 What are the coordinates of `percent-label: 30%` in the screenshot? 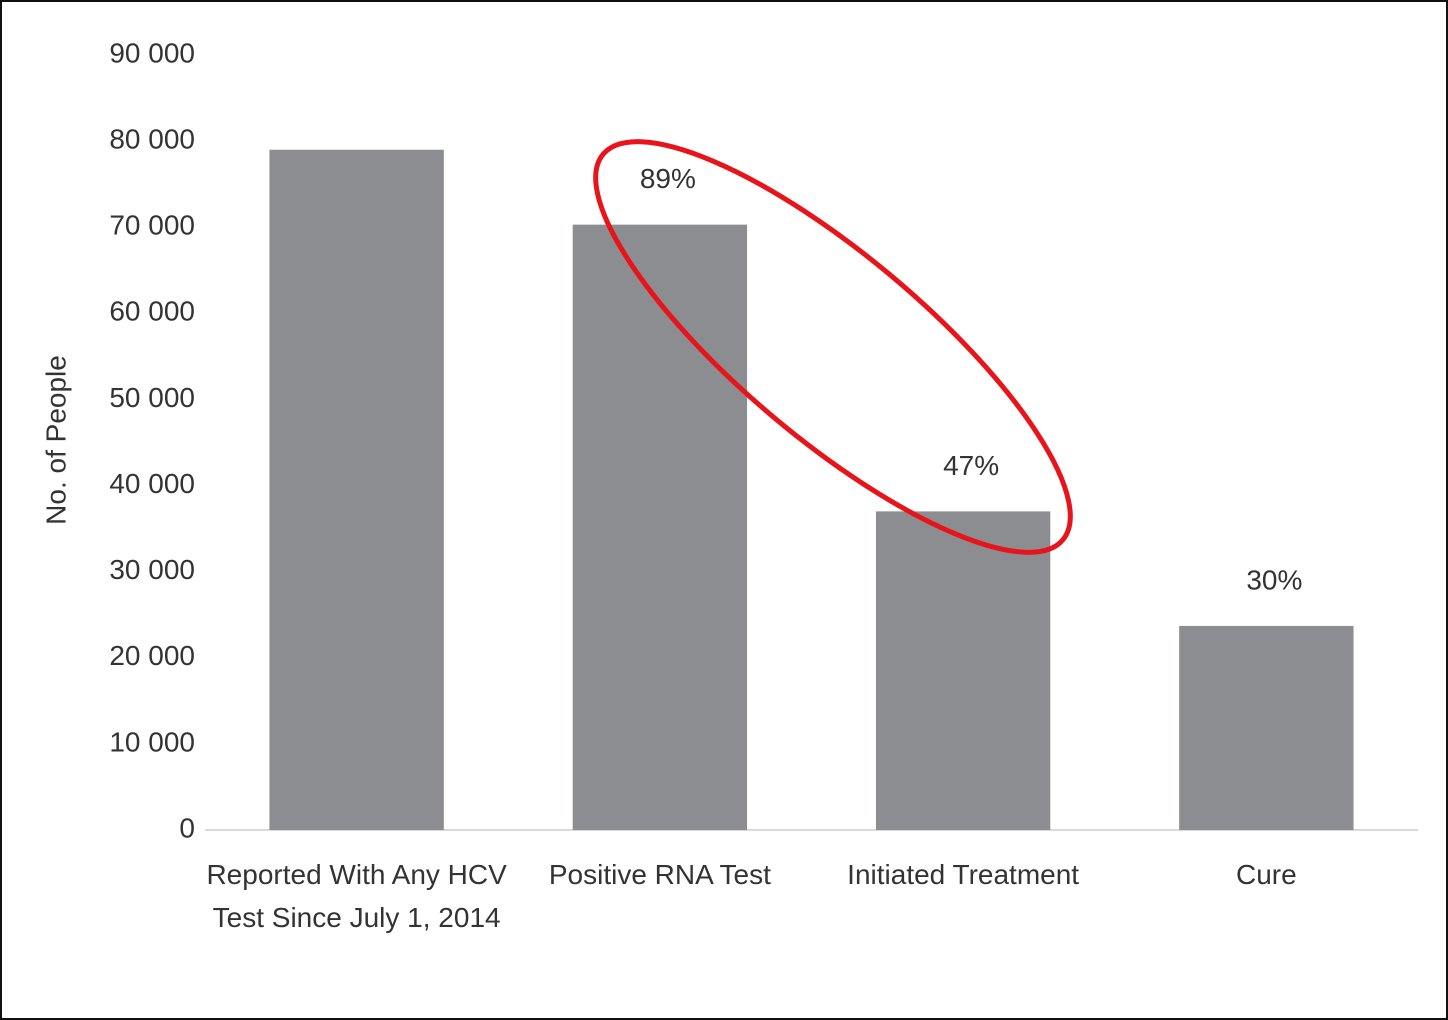 It's located at (1274, 579).